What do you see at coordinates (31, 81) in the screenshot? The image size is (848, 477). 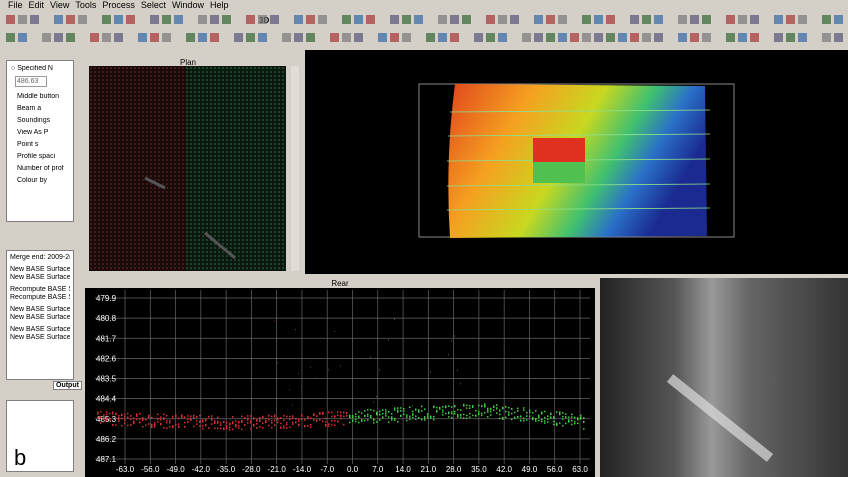 I see `depth-field: 486.63` at bounding box center [31, 81].